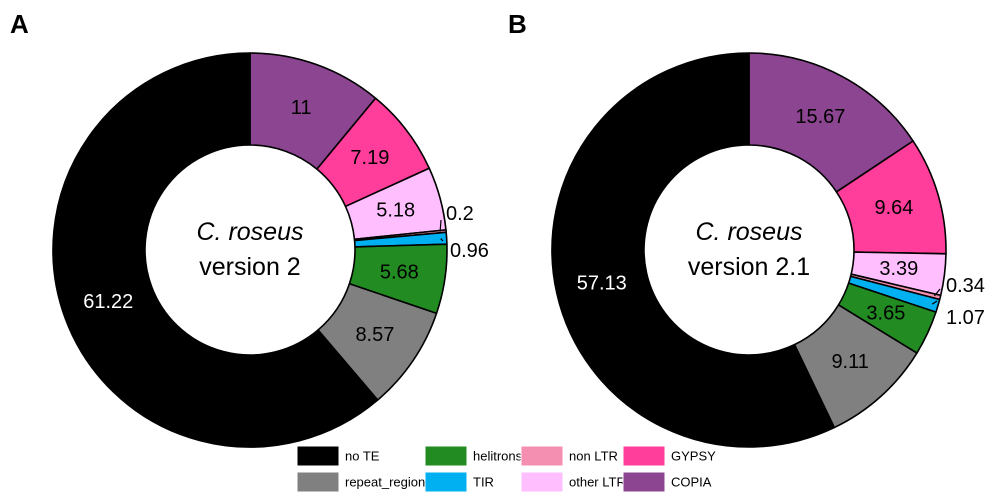 The height and width of the screenshot is (497, 993). What do you see at coordinates (249, 267) in the screenshot?
I see `center-label-version-a: version 2` at bounding box center [249, 267].